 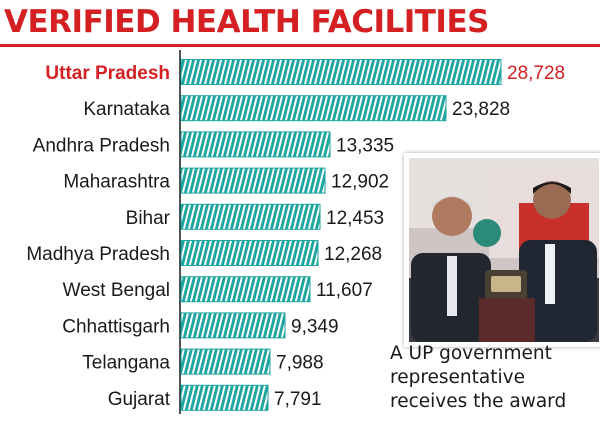 I want to click on category-label: Gujarat, so click(x=139, y=399).